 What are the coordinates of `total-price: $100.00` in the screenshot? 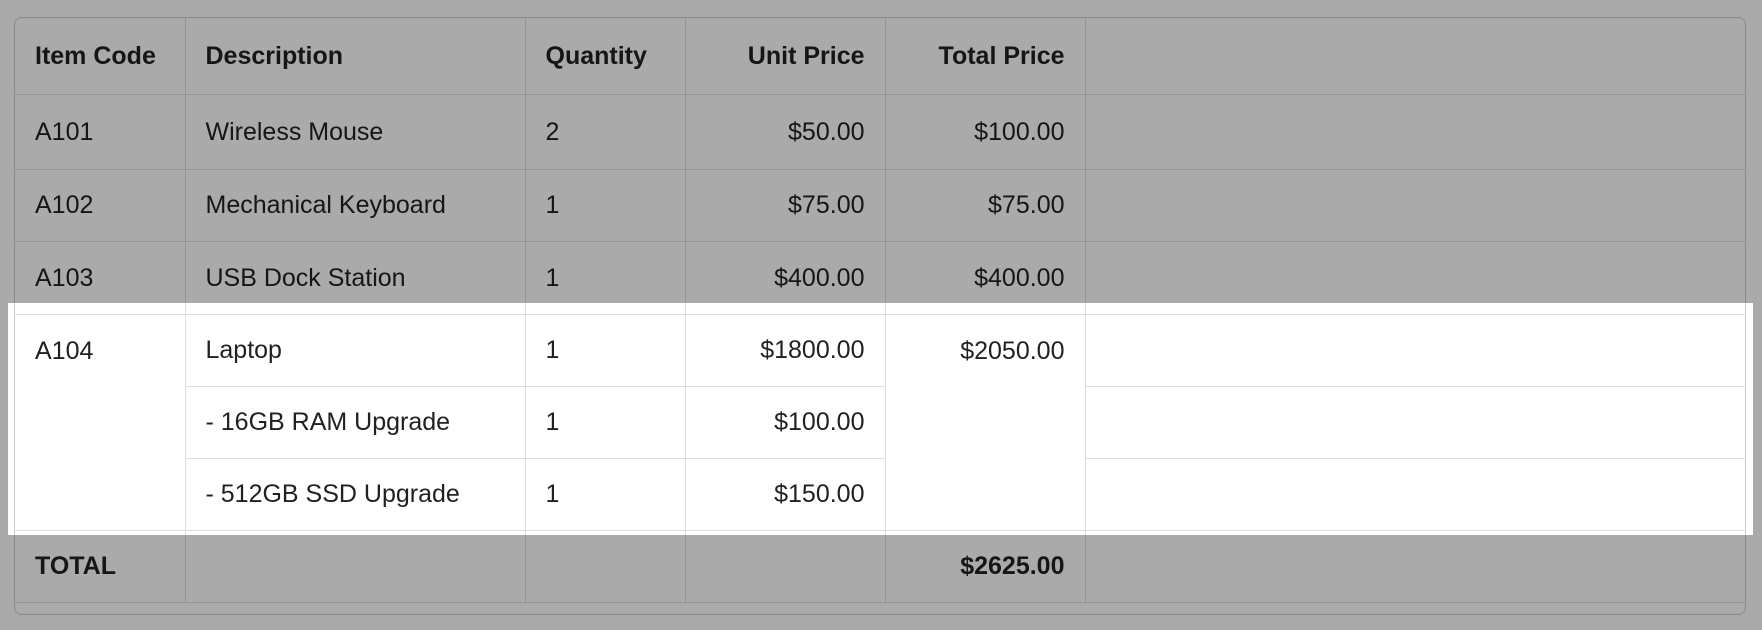 It's located at (985, 132).